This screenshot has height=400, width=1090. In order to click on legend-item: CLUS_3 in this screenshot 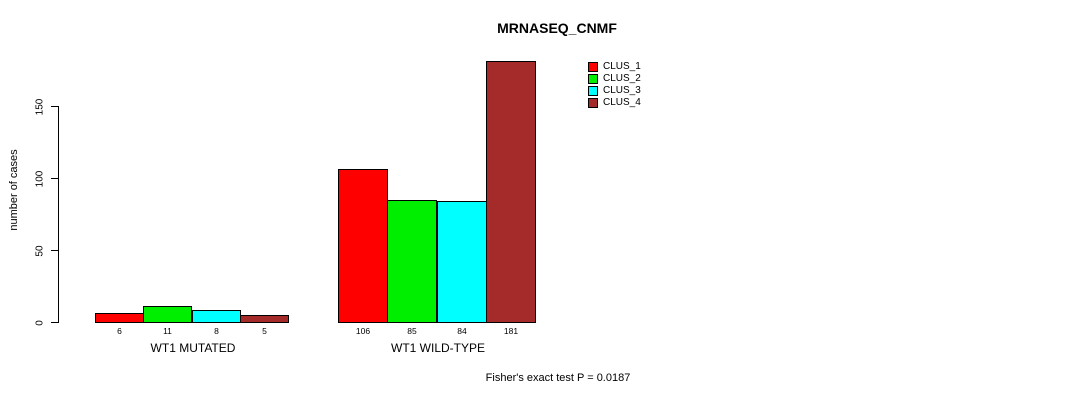, I will do `click(614, 91)`.